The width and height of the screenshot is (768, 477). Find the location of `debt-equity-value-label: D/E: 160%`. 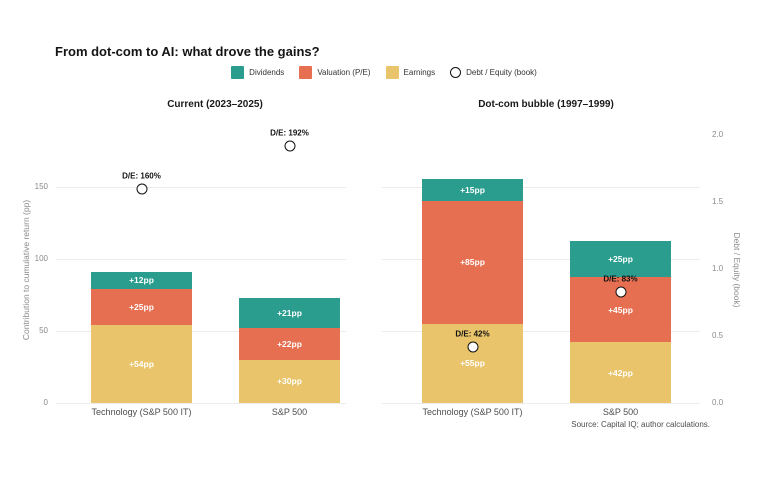

debt-equity-value-label: D/E: 160% is located at coordinates (141, 176).